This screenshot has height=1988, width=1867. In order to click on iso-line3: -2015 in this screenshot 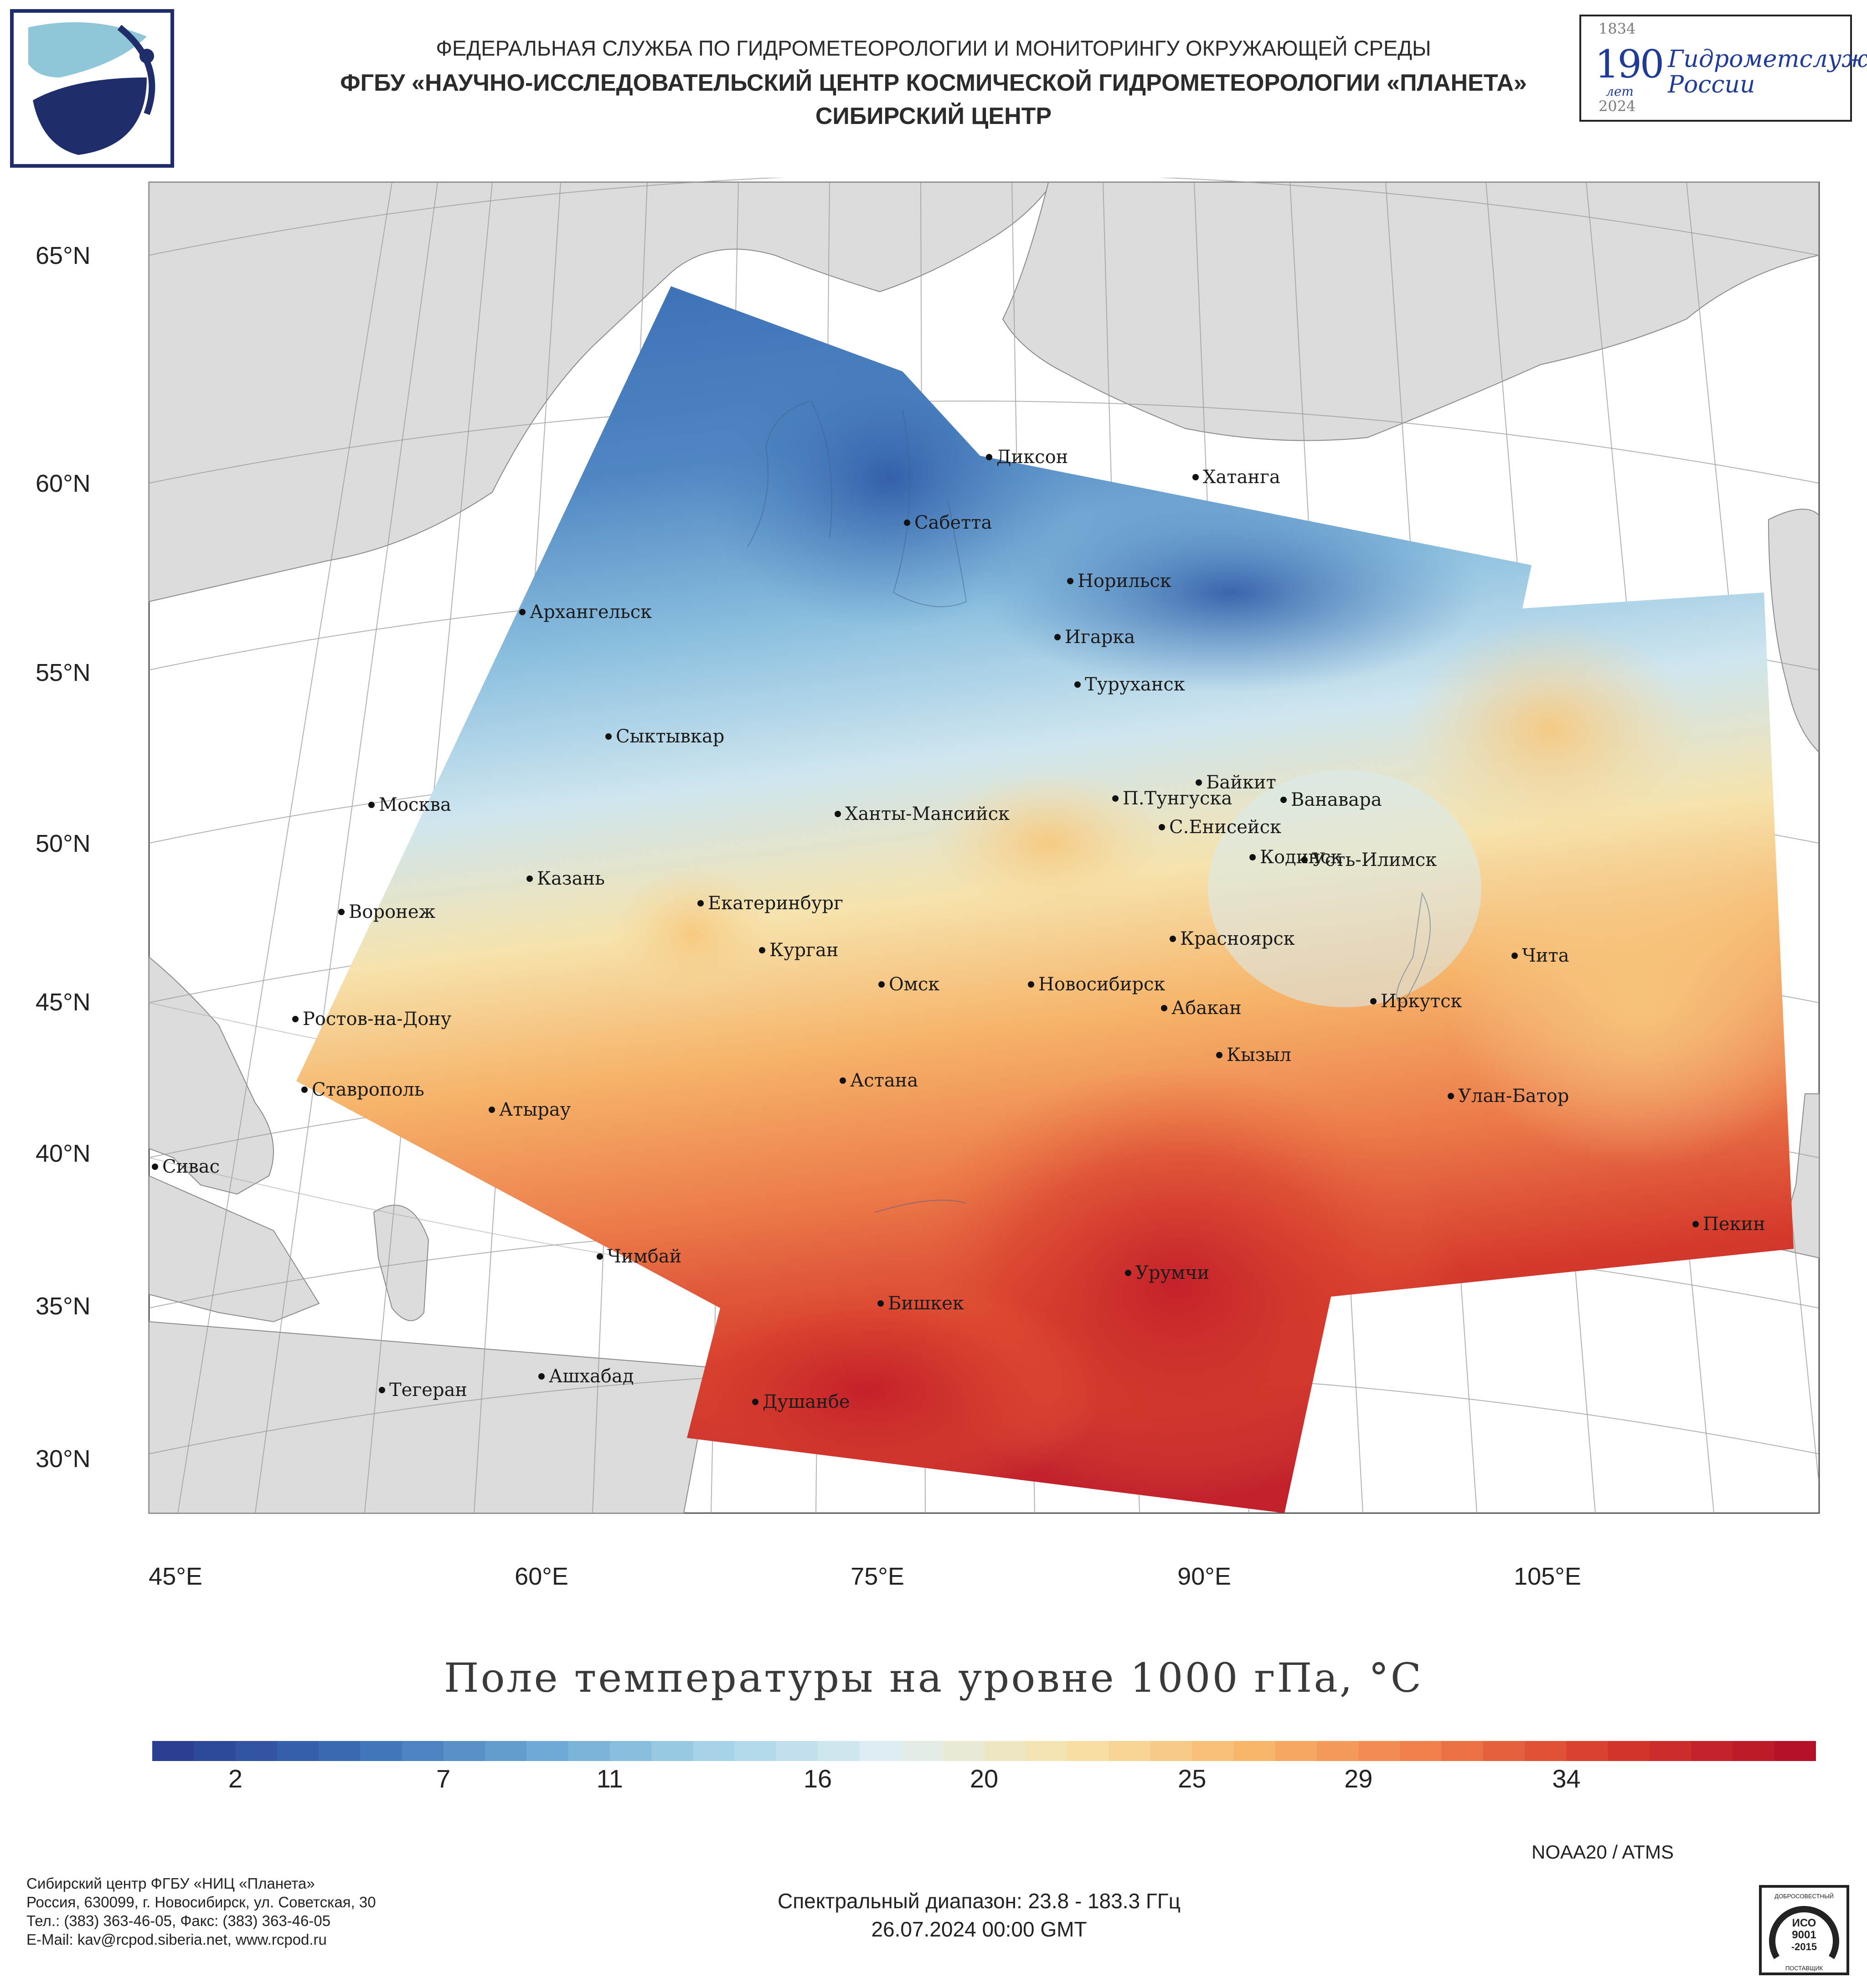, I will do `click(1804, 1946)`.